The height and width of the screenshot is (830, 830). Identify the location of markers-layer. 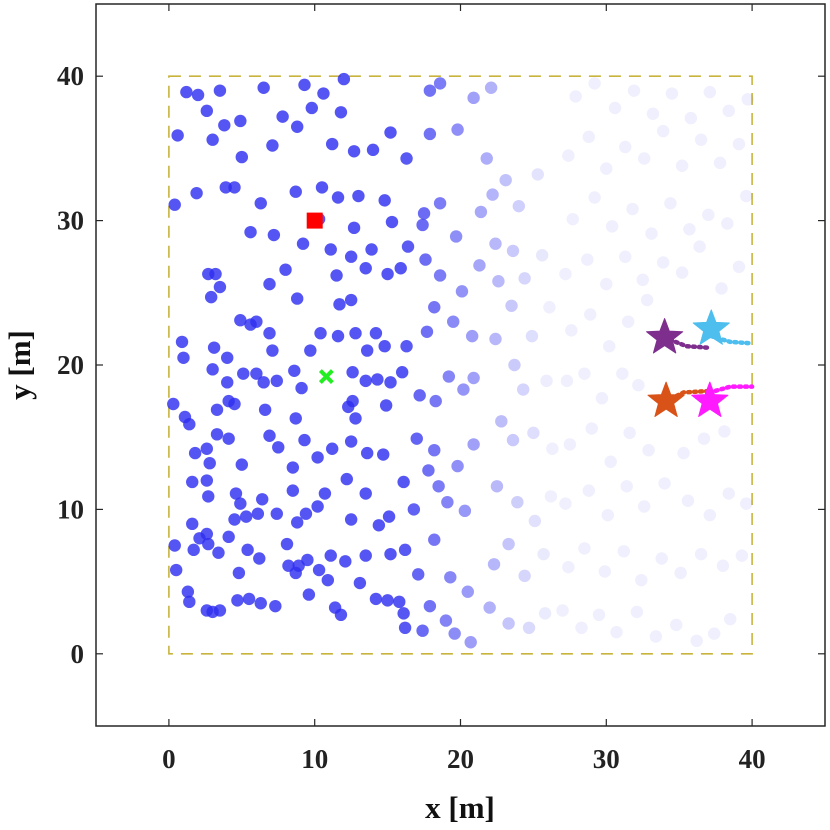
(518, 314).